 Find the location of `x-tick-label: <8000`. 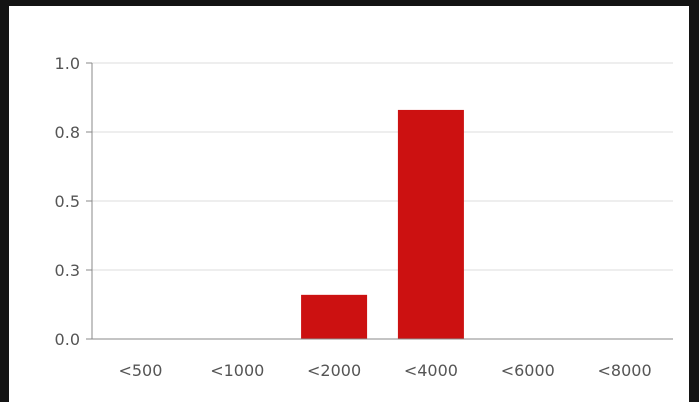

x-tick-label: <8000 is located at coordinates (625, 370).